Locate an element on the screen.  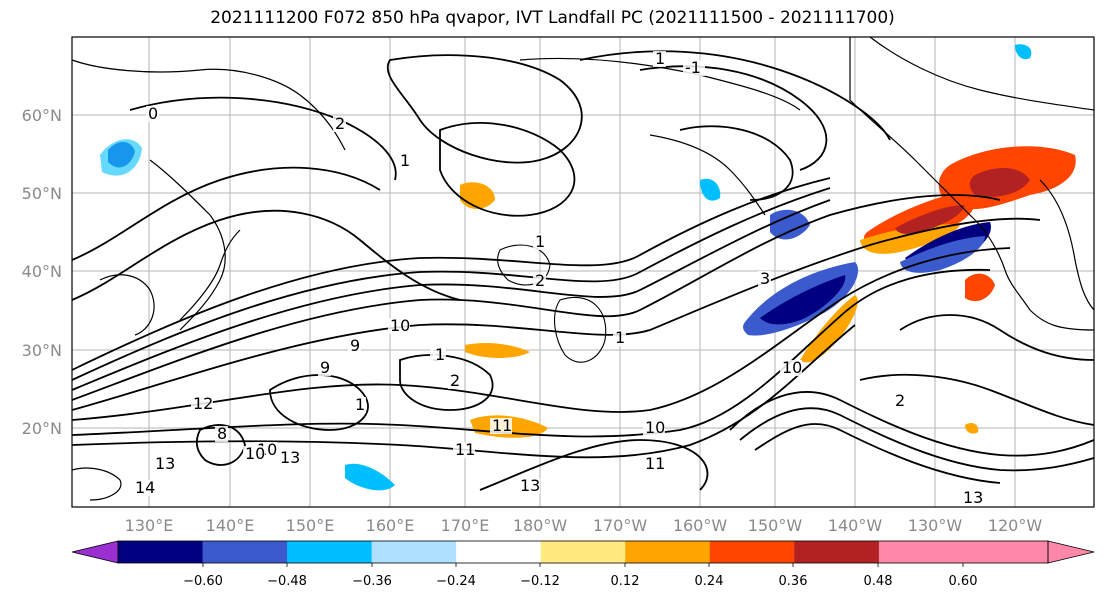
colorbar-tick-label: −0.12 is located at coordinates (540, 581).